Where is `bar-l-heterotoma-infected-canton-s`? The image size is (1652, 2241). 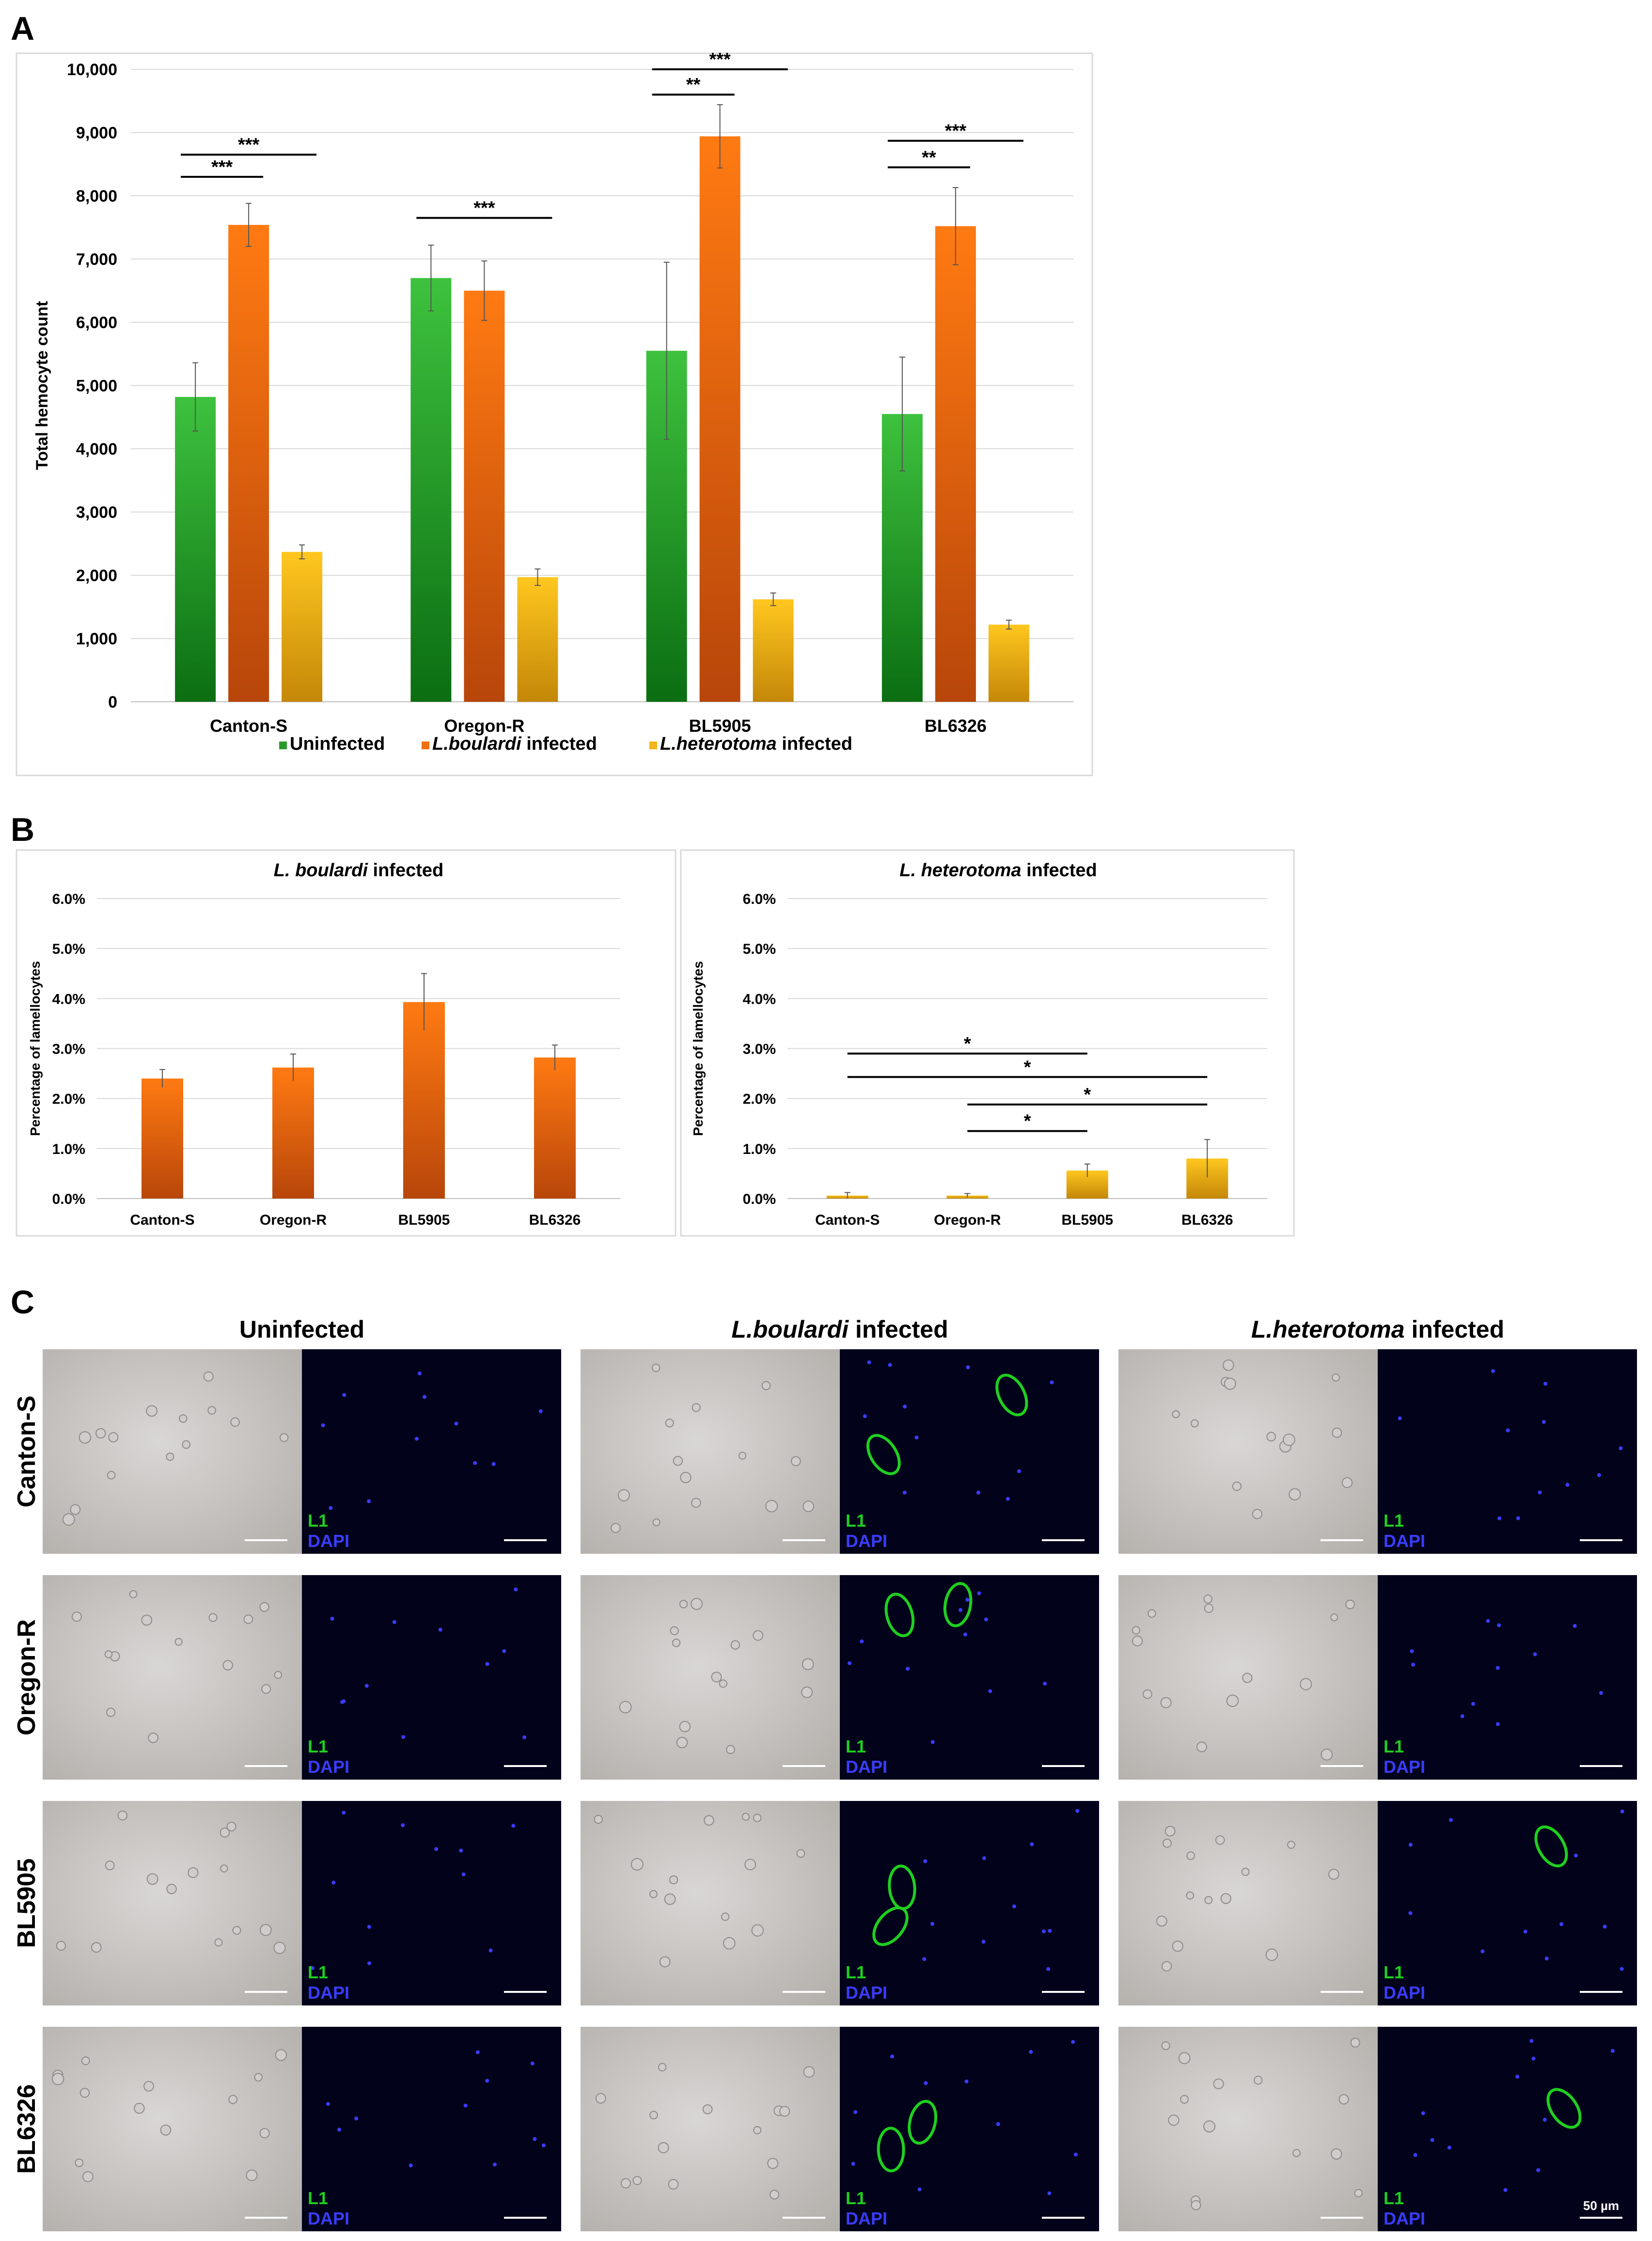 bar-l-heterotoma-infected-canton-s is located at coordinates (302, 627).